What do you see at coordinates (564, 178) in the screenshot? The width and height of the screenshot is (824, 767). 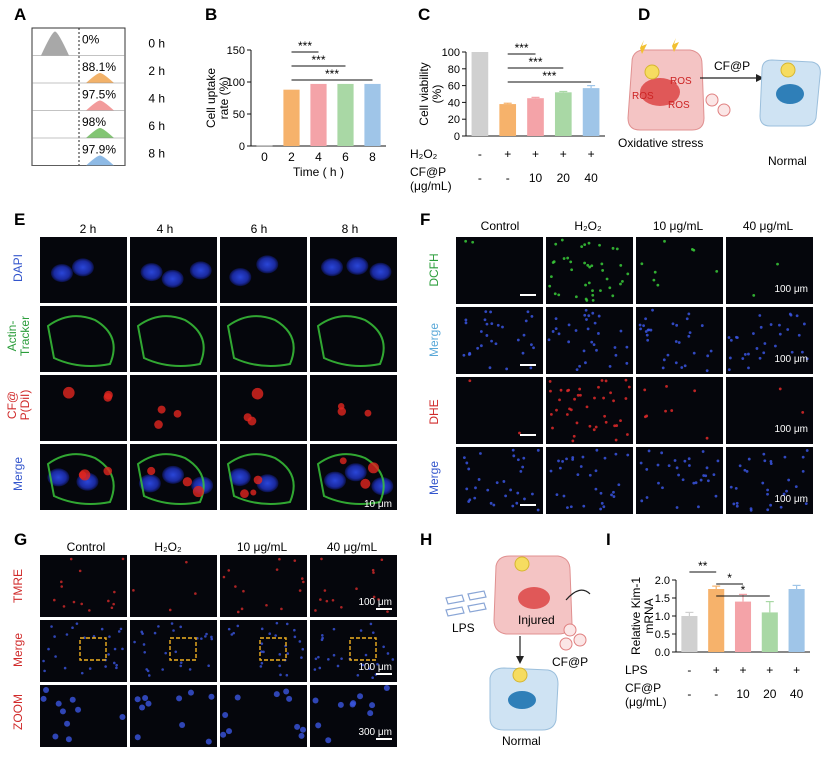 I see `row-value: 20` at bounding box center [564, 178].